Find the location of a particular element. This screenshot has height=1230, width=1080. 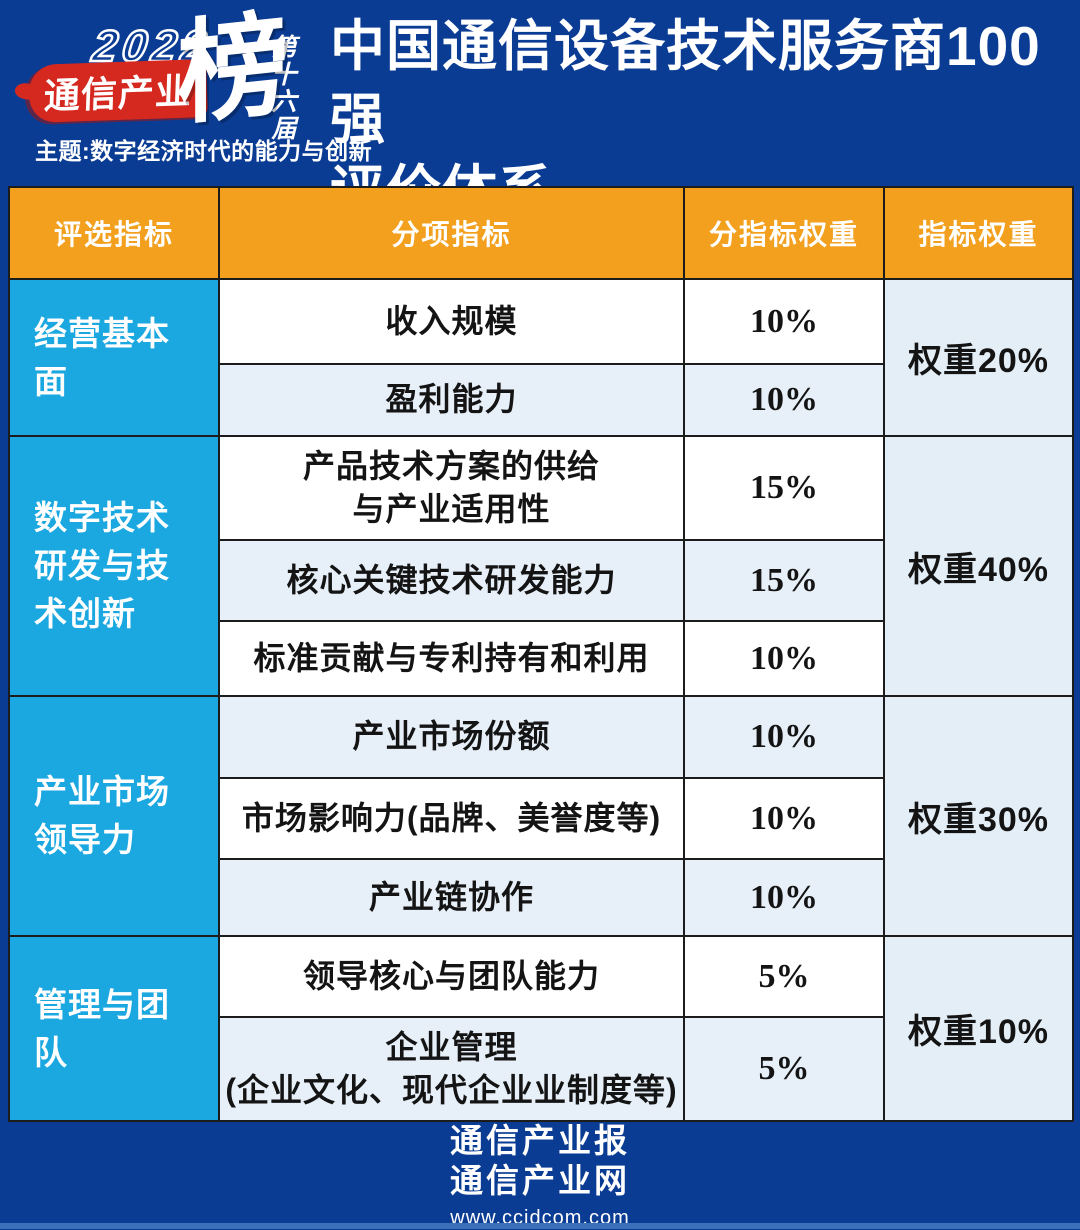

indicator-cell: 标准贡献与专利持有和利用 is located at coordinates (451, 658).